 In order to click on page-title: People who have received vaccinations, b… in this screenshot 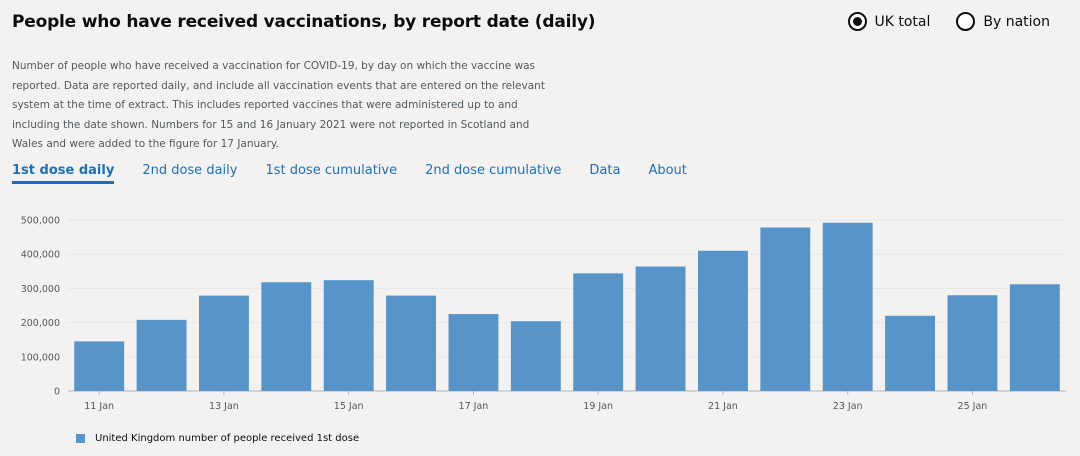, I will do `click(304, 22)`.